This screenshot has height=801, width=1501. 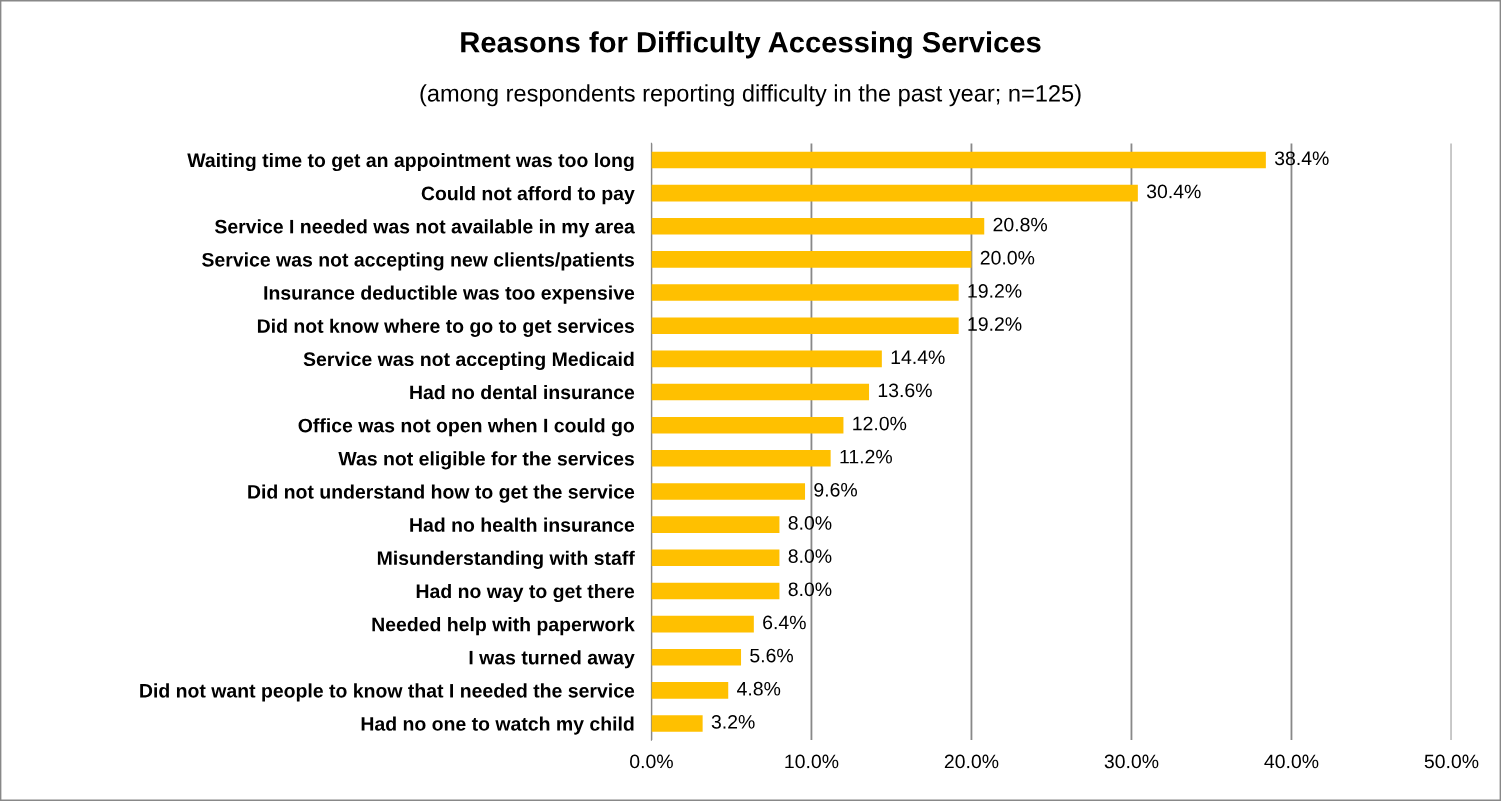 I want to click on data-label: 38.4%, so click(x=1301, y=158).